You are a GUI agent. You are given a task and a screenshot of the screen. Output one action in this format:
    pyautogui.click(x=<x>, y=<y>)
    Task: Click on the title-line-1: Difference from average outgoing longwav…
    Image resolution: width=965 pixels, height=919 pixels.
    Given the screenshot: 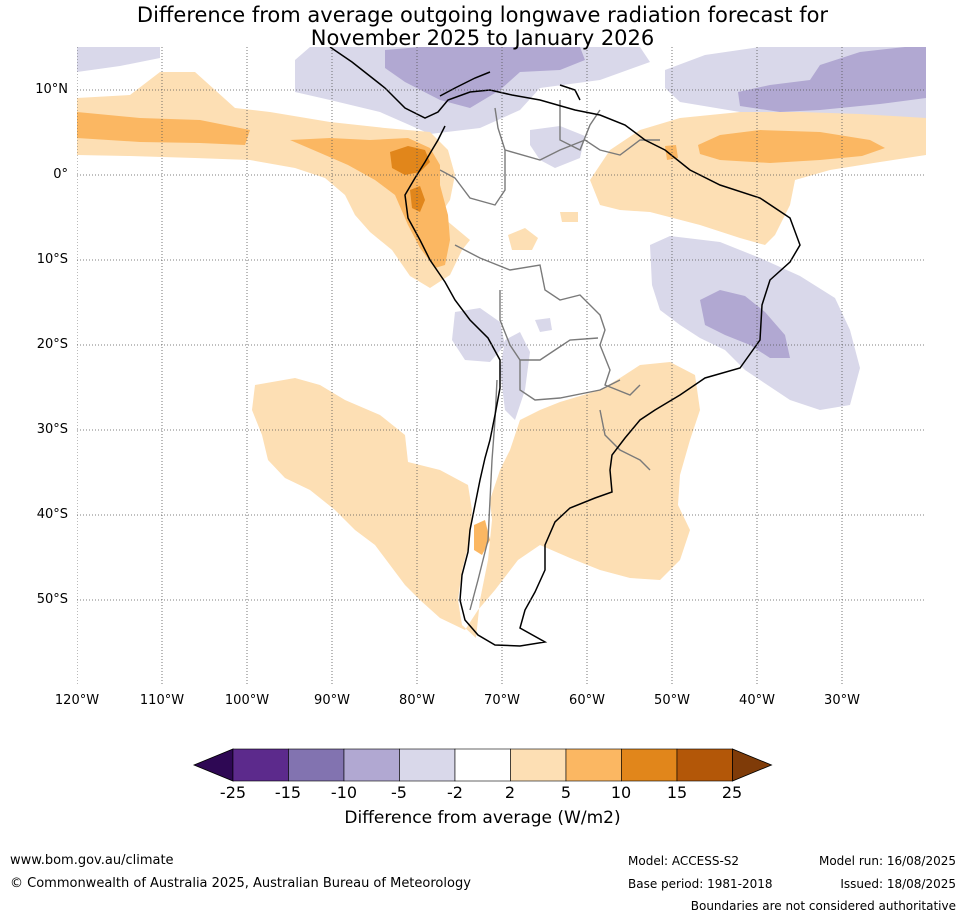 What is the action you would take?
    pyautogui.click(x=482, y=15)
    